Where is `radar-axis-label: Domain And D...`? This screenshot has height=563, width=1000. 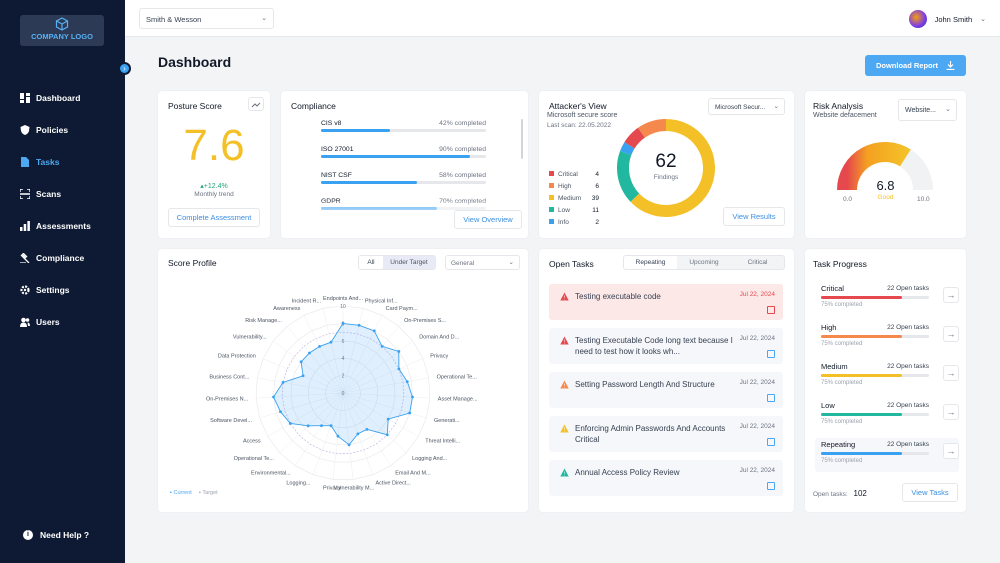 radar-axis-label: Domain And D... is located at coordinates (439, 337).